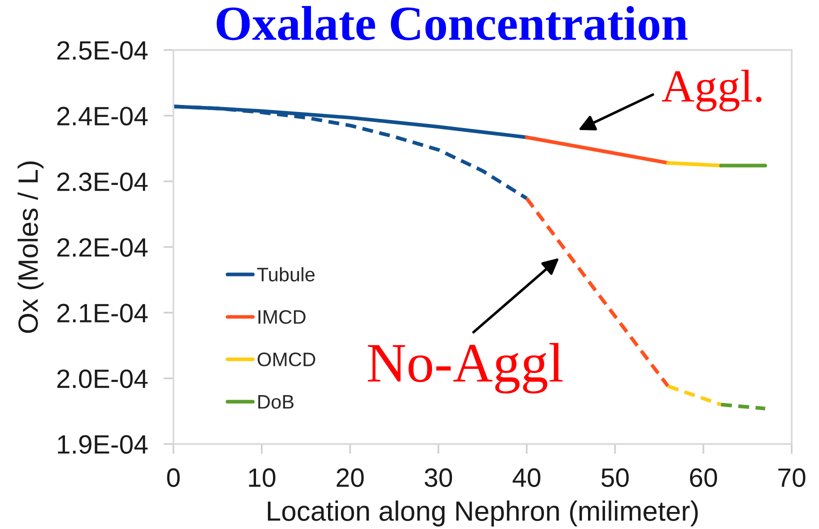 The height and width of the screenshot is (529, 819). What do you see at coordinates (286, 274) in the screenshot?
I see `legend-label: Tubule` at bounding box center [286, 274].